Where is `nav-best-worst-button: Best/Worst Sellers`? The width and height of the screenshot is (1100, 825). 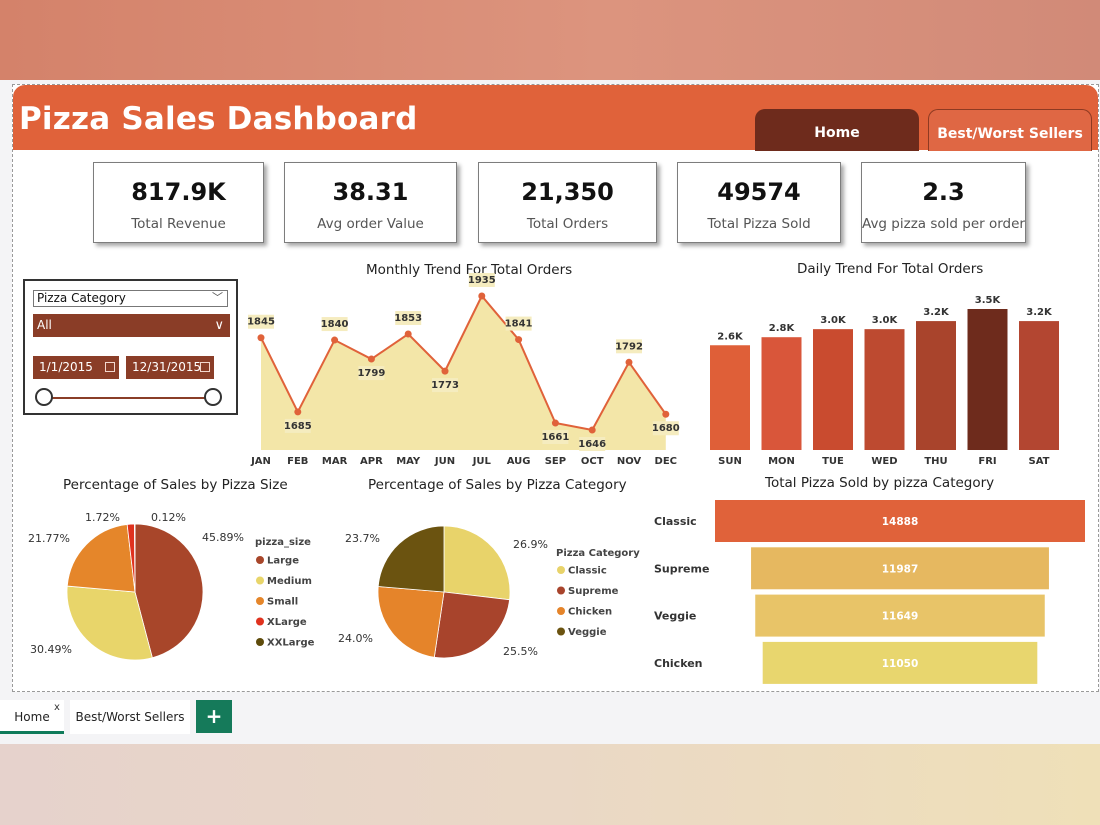
nav-best-worst-button: Best/Worst Sellers is located at coordinates (1010, 130).